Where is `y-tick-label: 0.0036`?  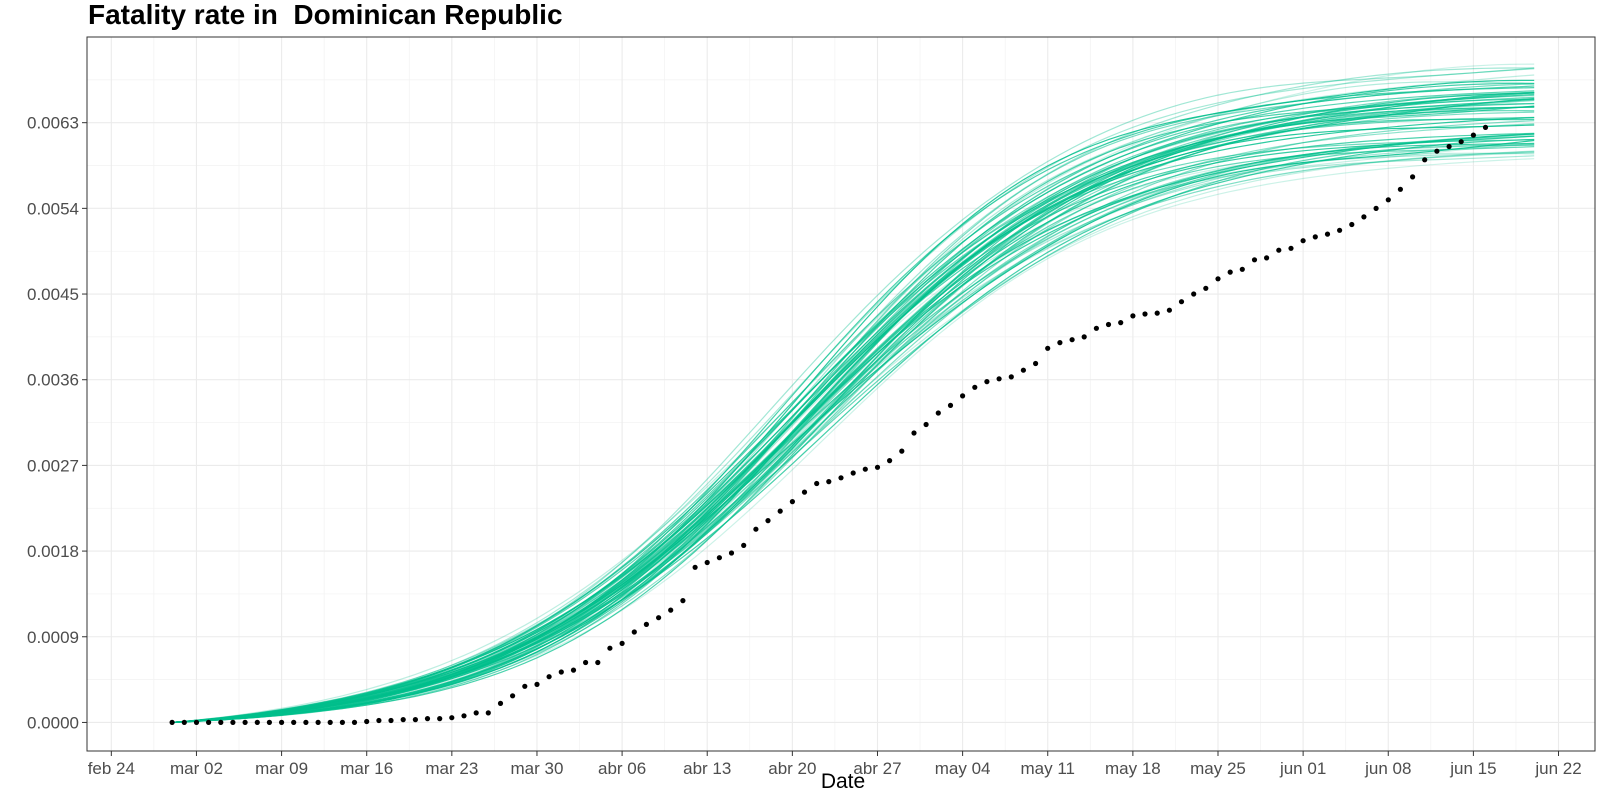 y-tick-label: 0.0036 is located at coordinates (53, 380).